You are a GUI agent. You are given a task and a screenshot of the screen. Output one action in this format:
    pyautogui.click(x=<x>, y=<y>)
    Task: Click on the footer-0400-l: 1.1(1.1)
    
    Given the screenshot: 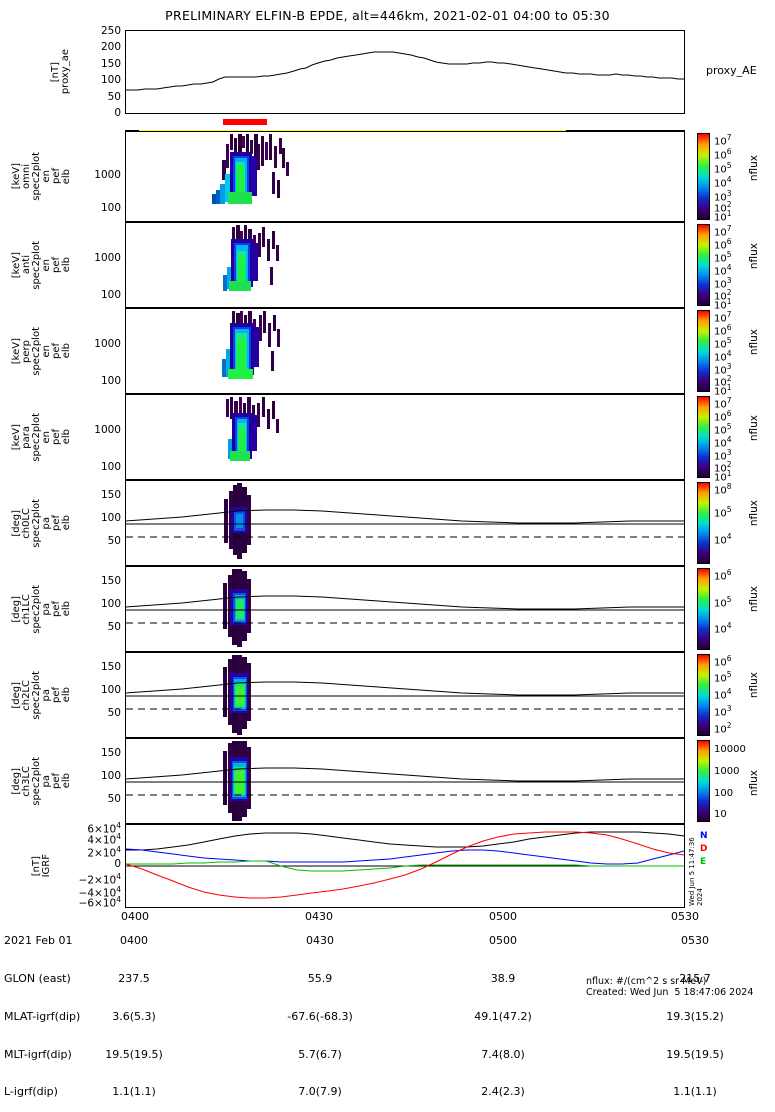 What is the action you would take?
    pyautogui.click(x=134, y=1092)
    